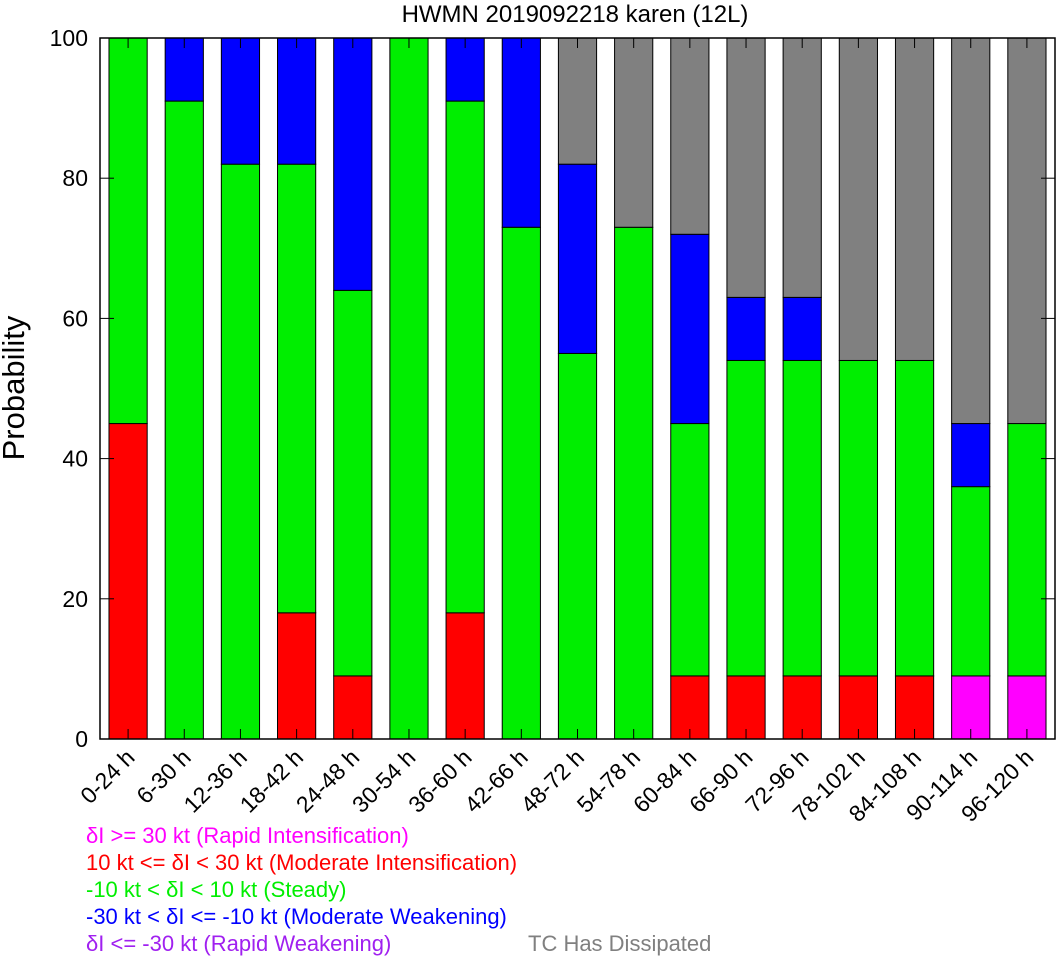 The image size is (1057, 960). I want to click on y-tick-label-0: 0, so click(81, 739).